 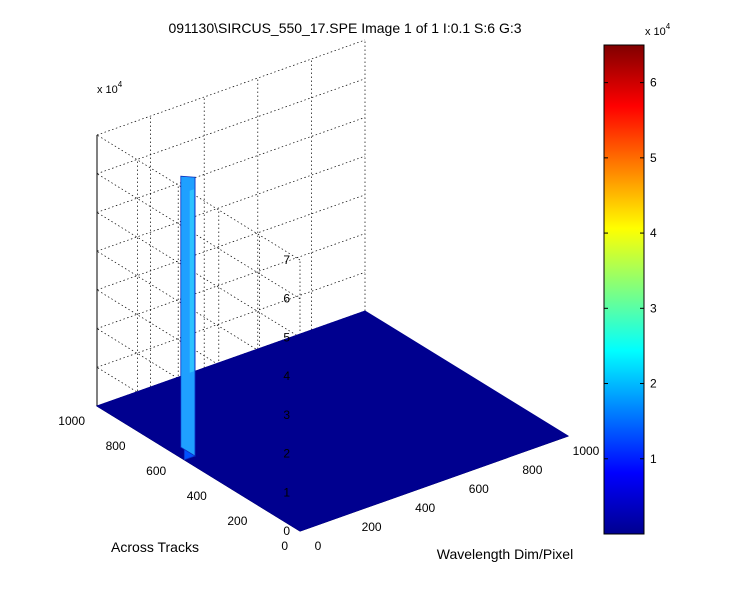 I want to click on y-tick-label: 400, so click(x=197, y=496).